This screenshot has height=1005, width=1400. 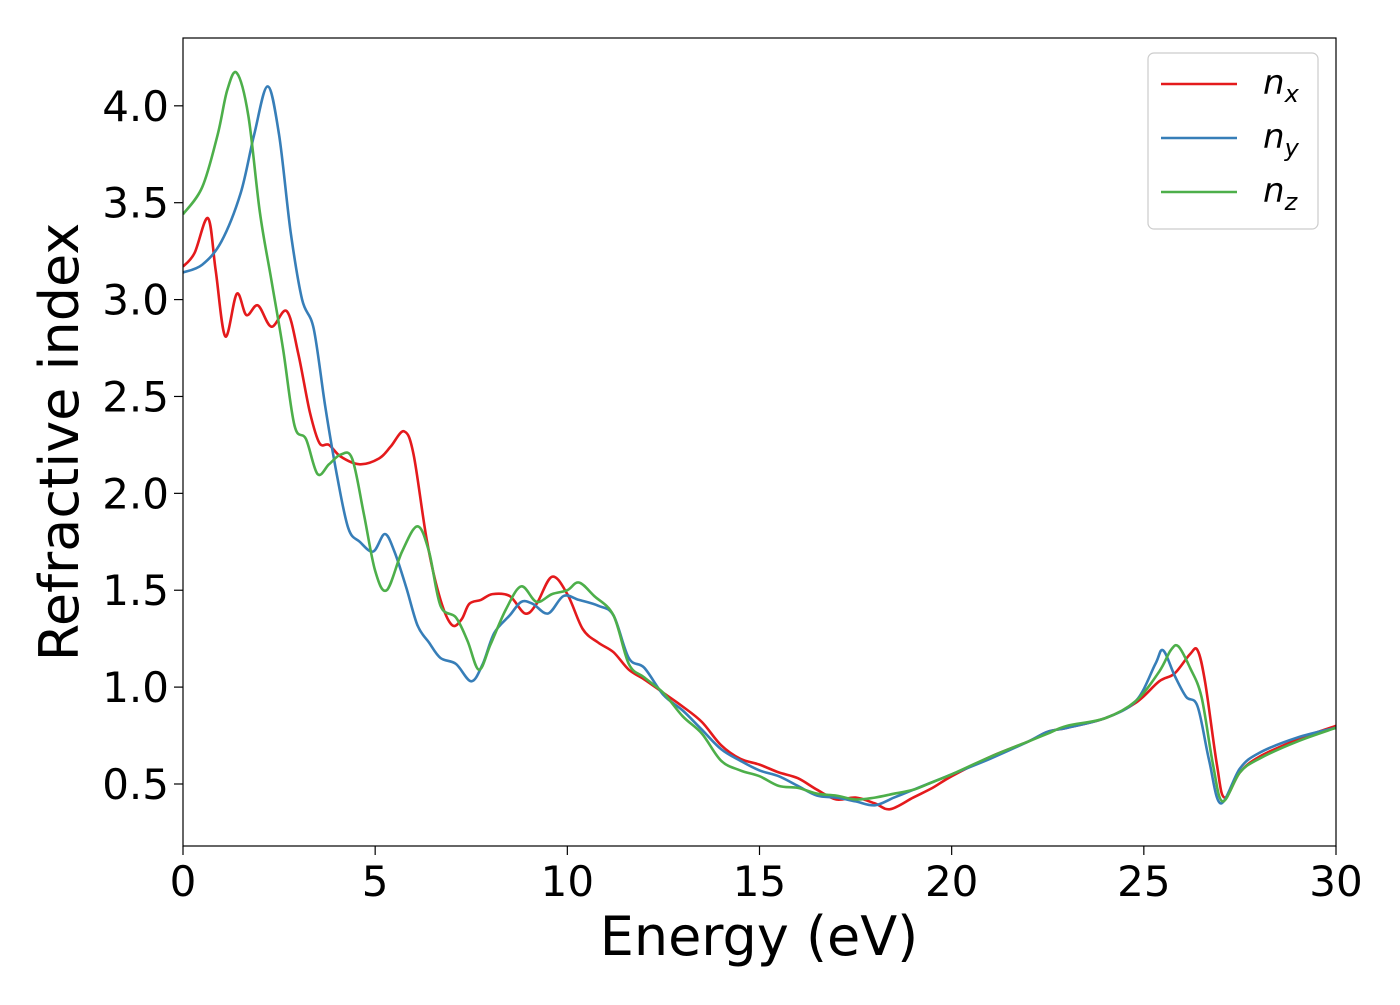 I want to click on y-tick-label: 2.0, so click(x=135, y=493).